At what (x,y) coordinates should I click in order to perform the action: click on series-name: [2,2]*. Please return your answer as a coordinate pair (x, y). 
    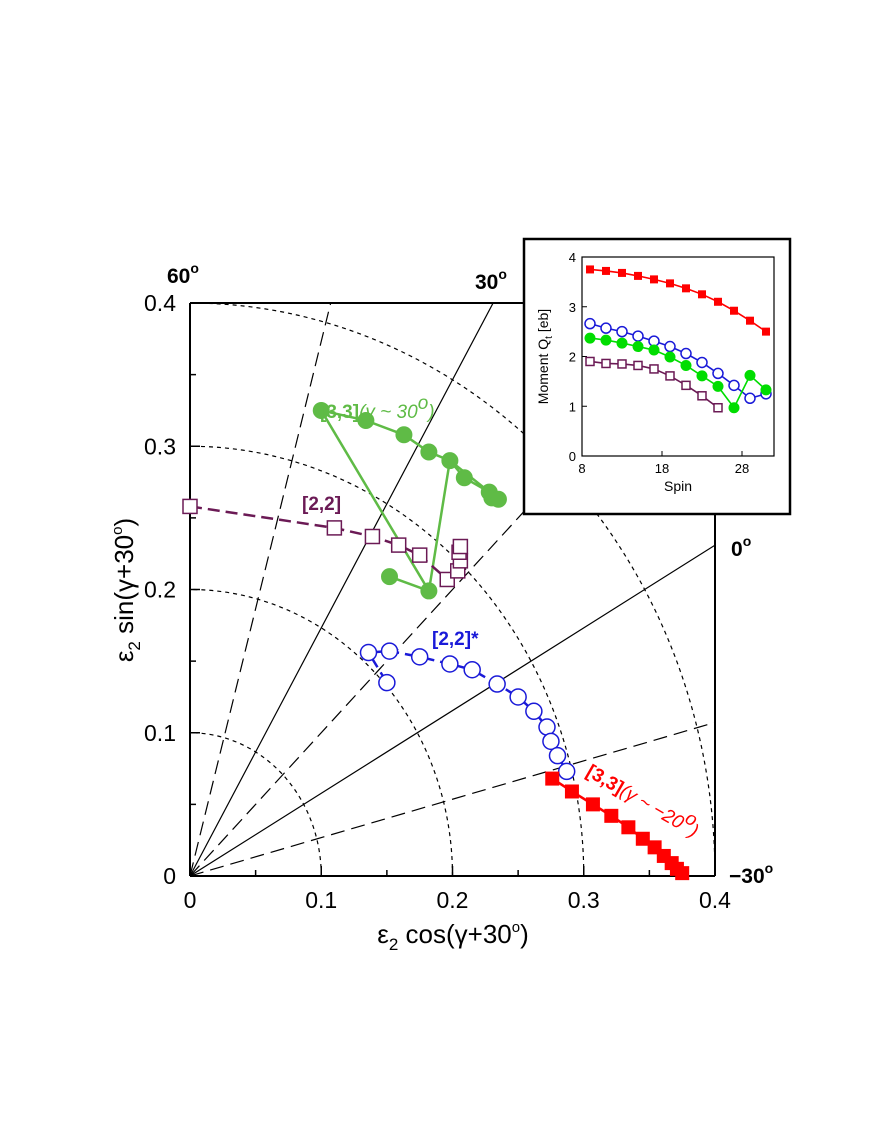
    Looking at the image, I should click on (455, 639).